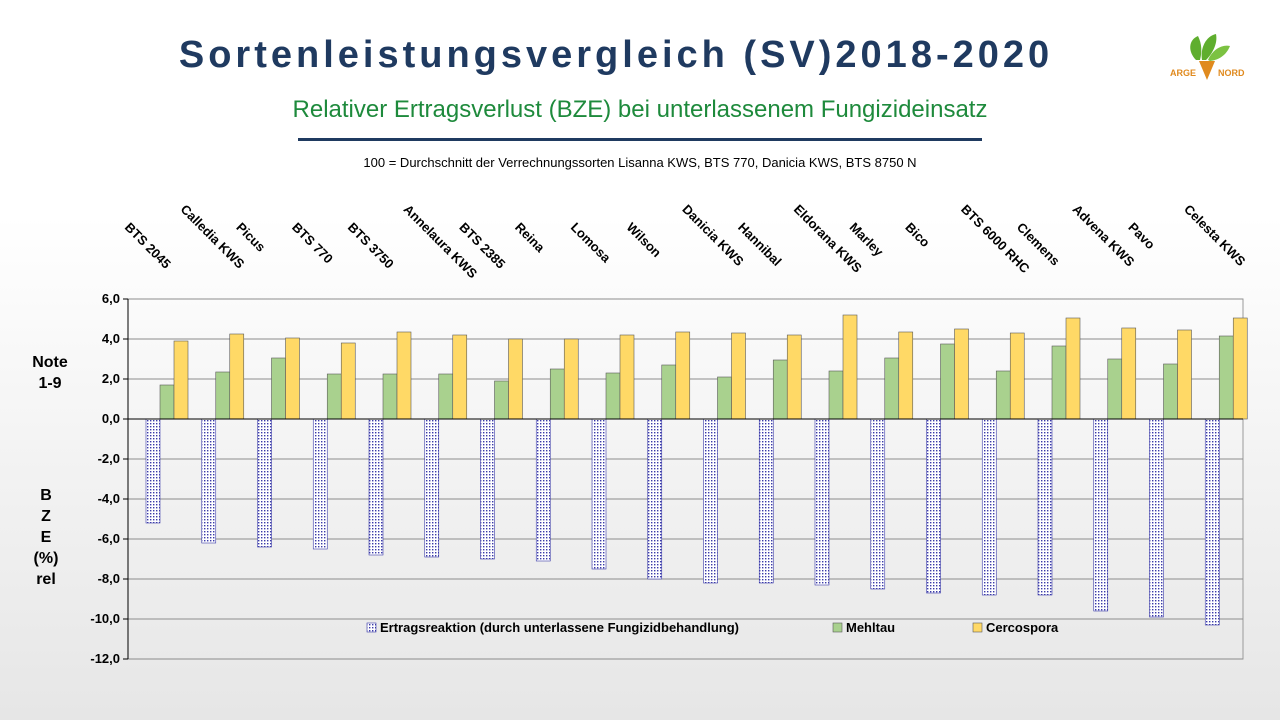 This screenshot has height=720, width=1280. I want to click on note-label-line: 1-9, so click(50, 383).